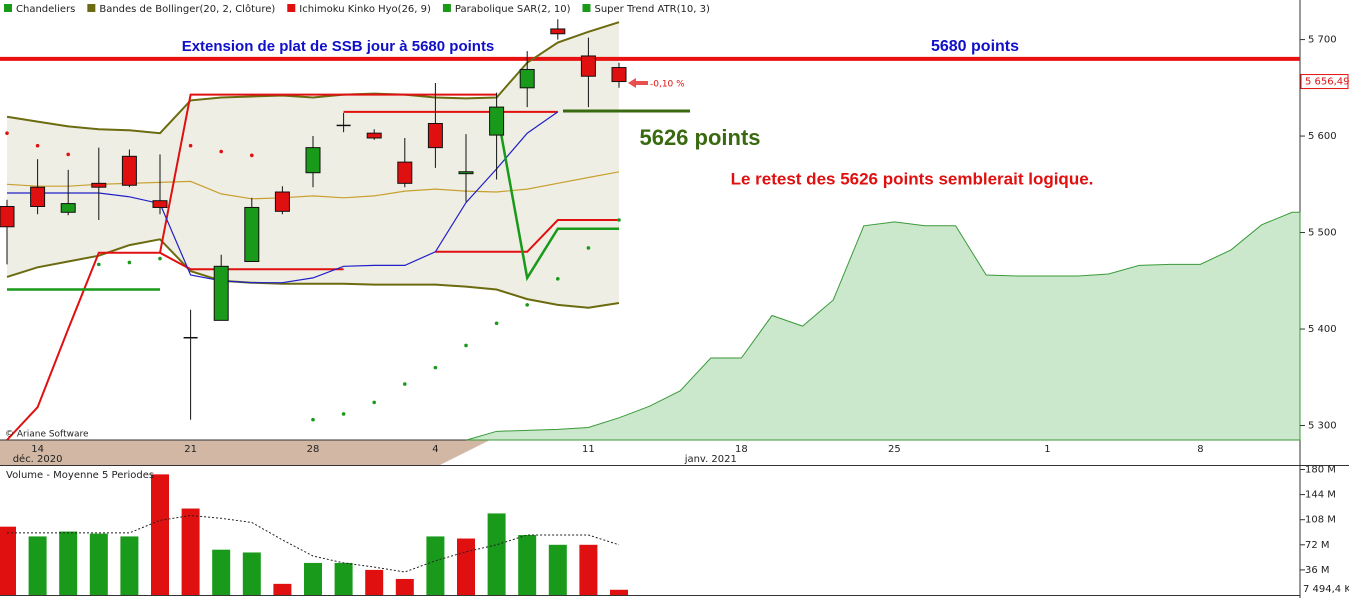  Describe the element at coordinates (1327, 82) in the screenshot. I see `last-price-label: 5 656,49` at that location.